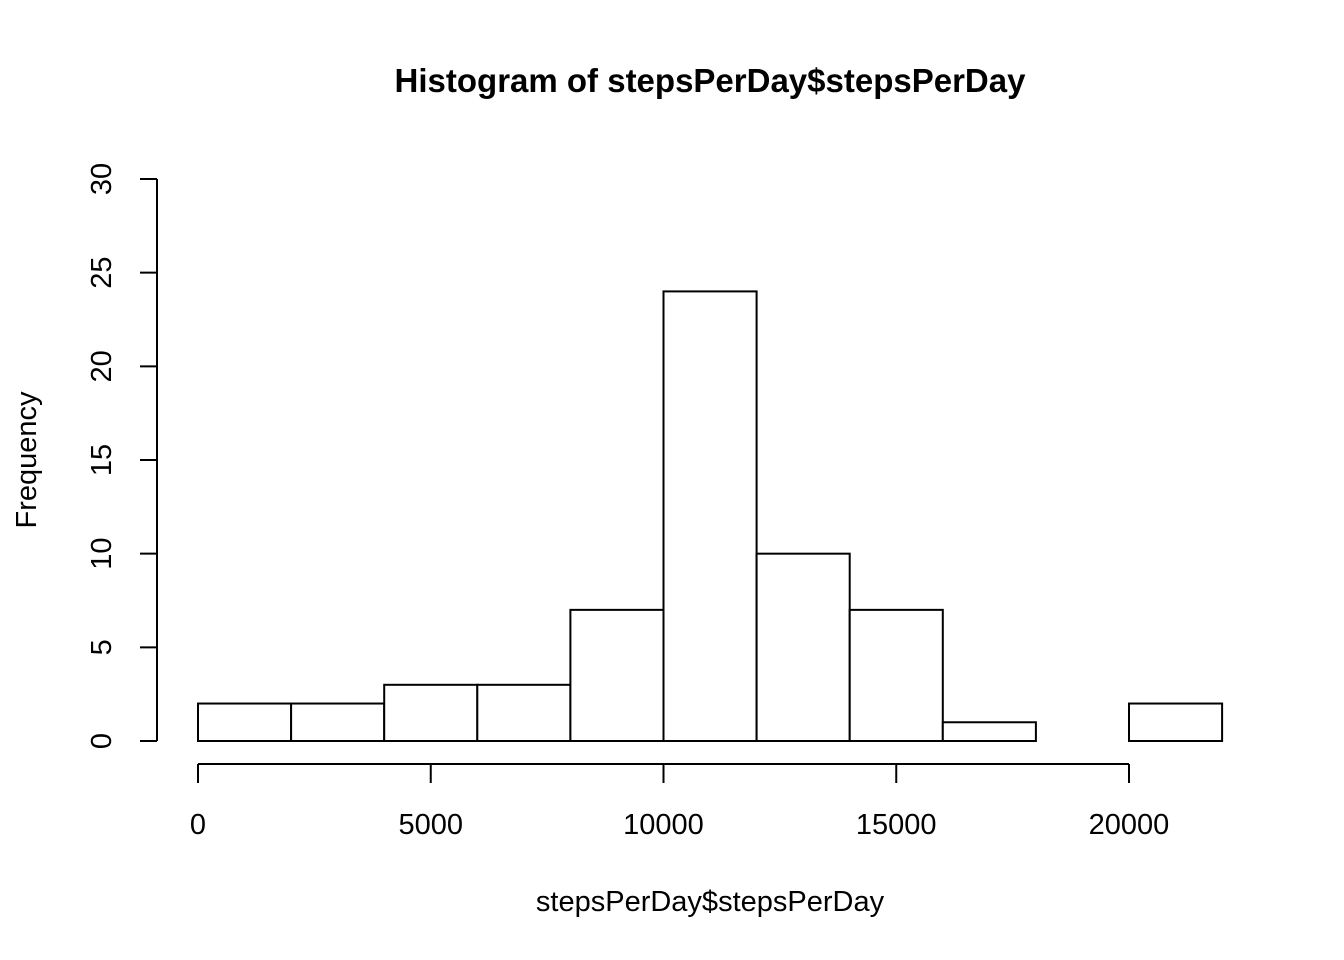 The image size is (1344, 960). I want to click on x-tick-label-10000: 10000, so click(663, 825).